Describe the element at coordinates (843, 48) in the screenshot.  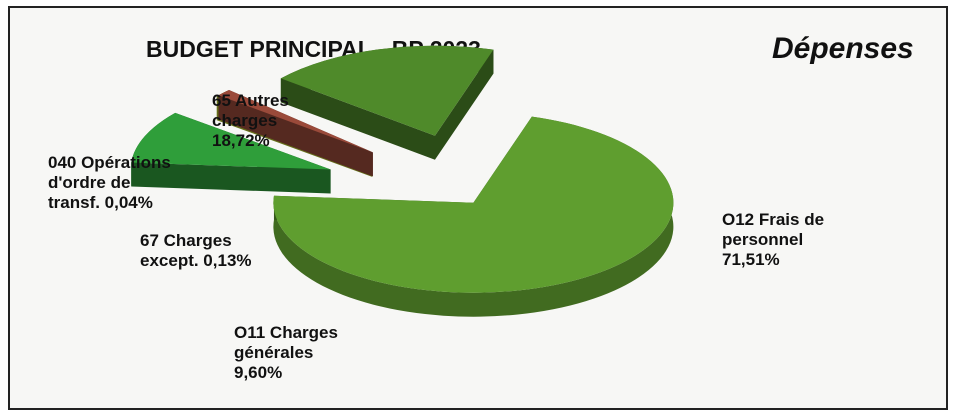
I see `chart-subtitle: Dépenses` at that location.